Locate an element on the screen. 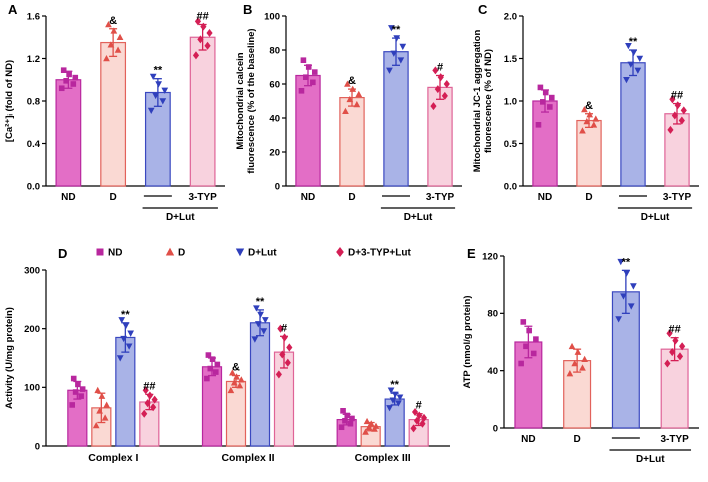 The height and width of the screenshot is (482, 708). y-tick-label: 20 is located at coordinates (274, 152).